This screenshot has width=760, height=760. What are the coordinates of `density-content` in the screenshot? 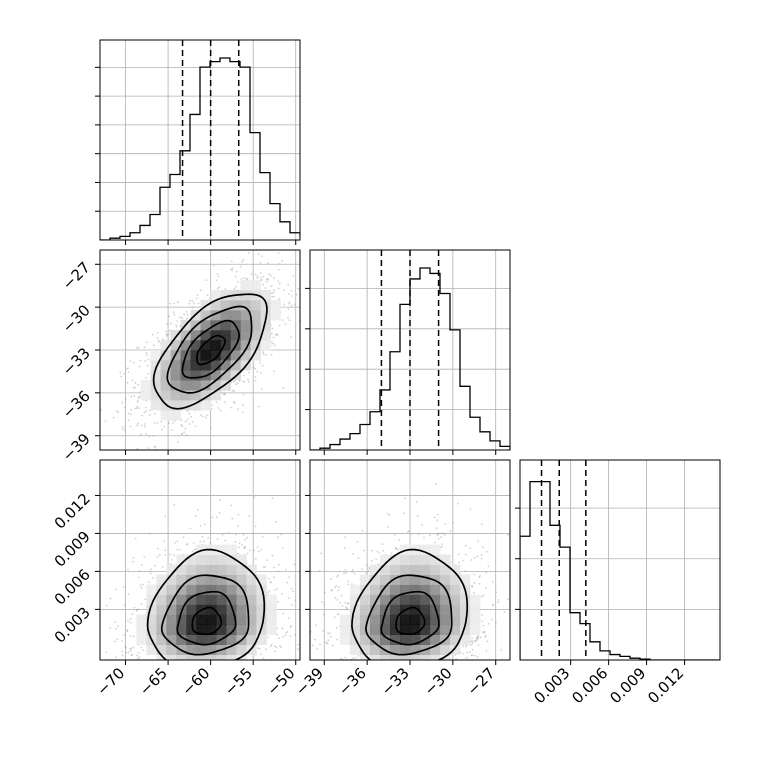 It's located at (200, 600).